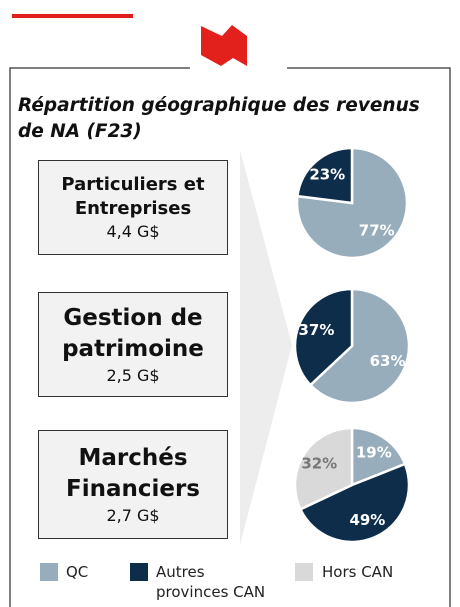  What do you see at coordinates (374, 452) in the screenshot?
I see `value-label: 19%` at bounding box center [374, 452].